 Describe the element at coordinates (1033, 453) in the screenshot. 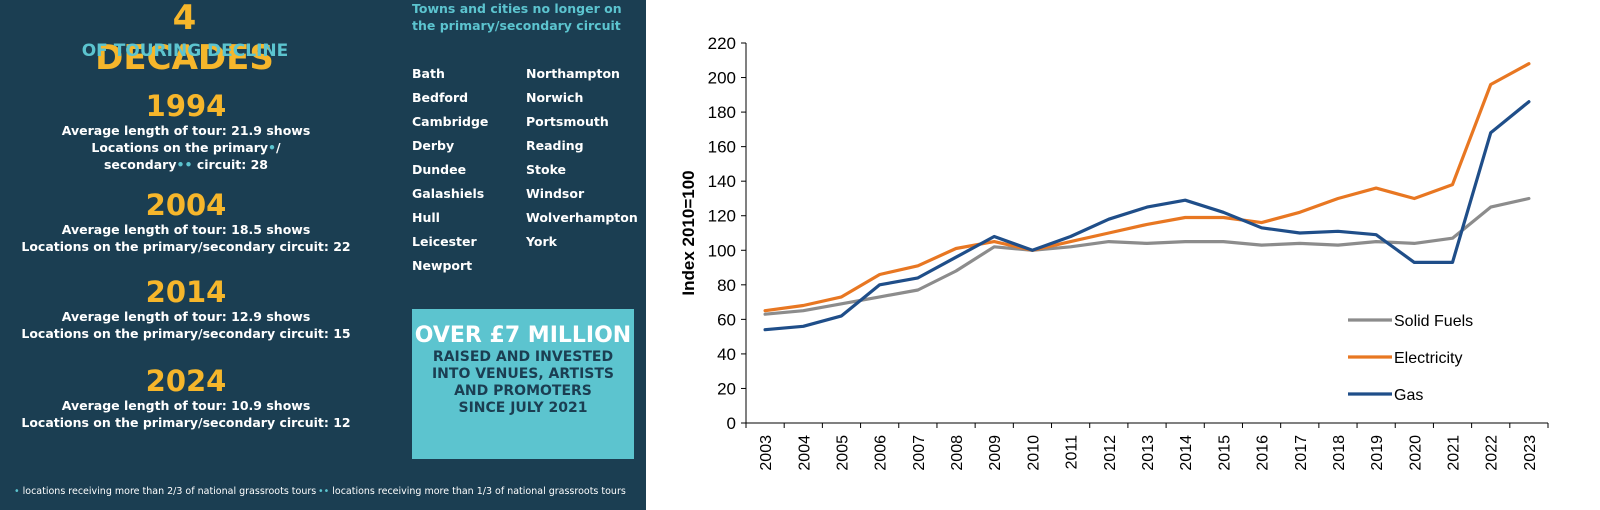

I see `x-tick-label: 2010` at that location.